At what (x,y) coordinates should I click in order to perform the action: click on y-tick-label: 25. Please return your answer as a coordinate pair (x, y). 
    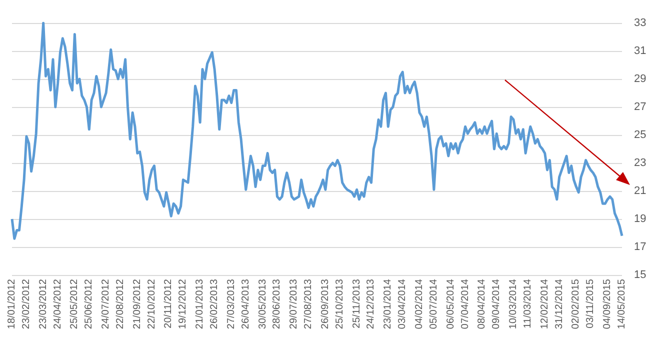
    Looking at the image, I should click on (640, 135).